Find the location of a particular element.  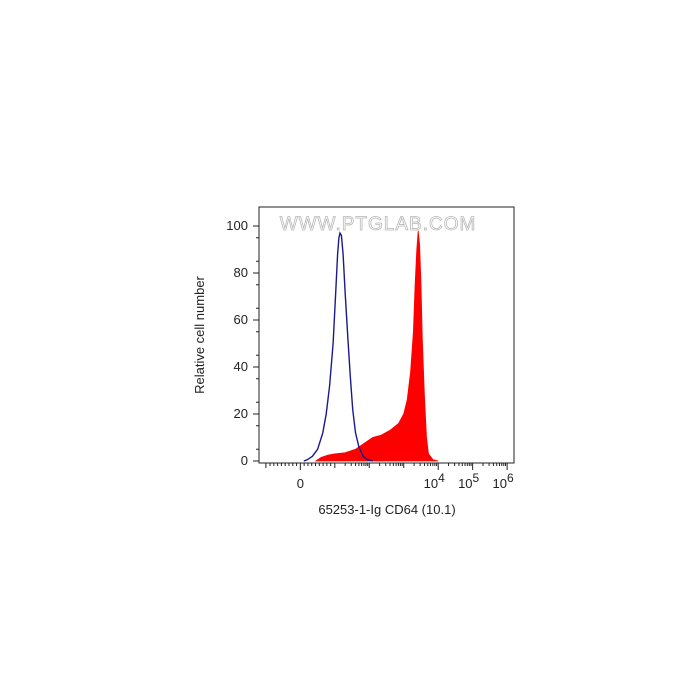

plot-frame is located at coordinates (386, 335).